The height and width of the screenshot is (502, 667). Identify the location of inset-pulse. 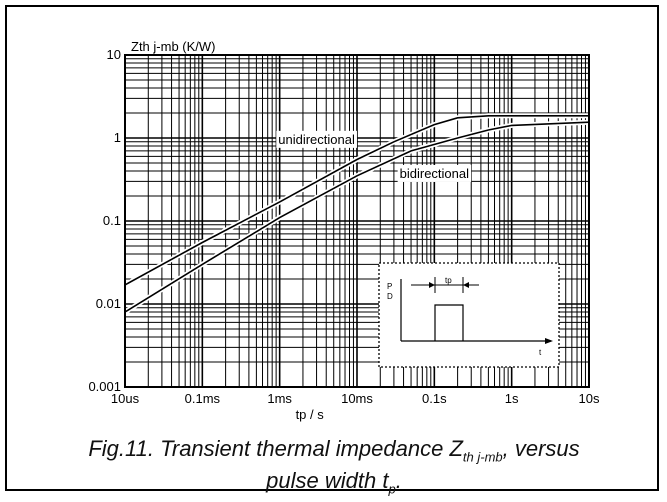
(449, 322).